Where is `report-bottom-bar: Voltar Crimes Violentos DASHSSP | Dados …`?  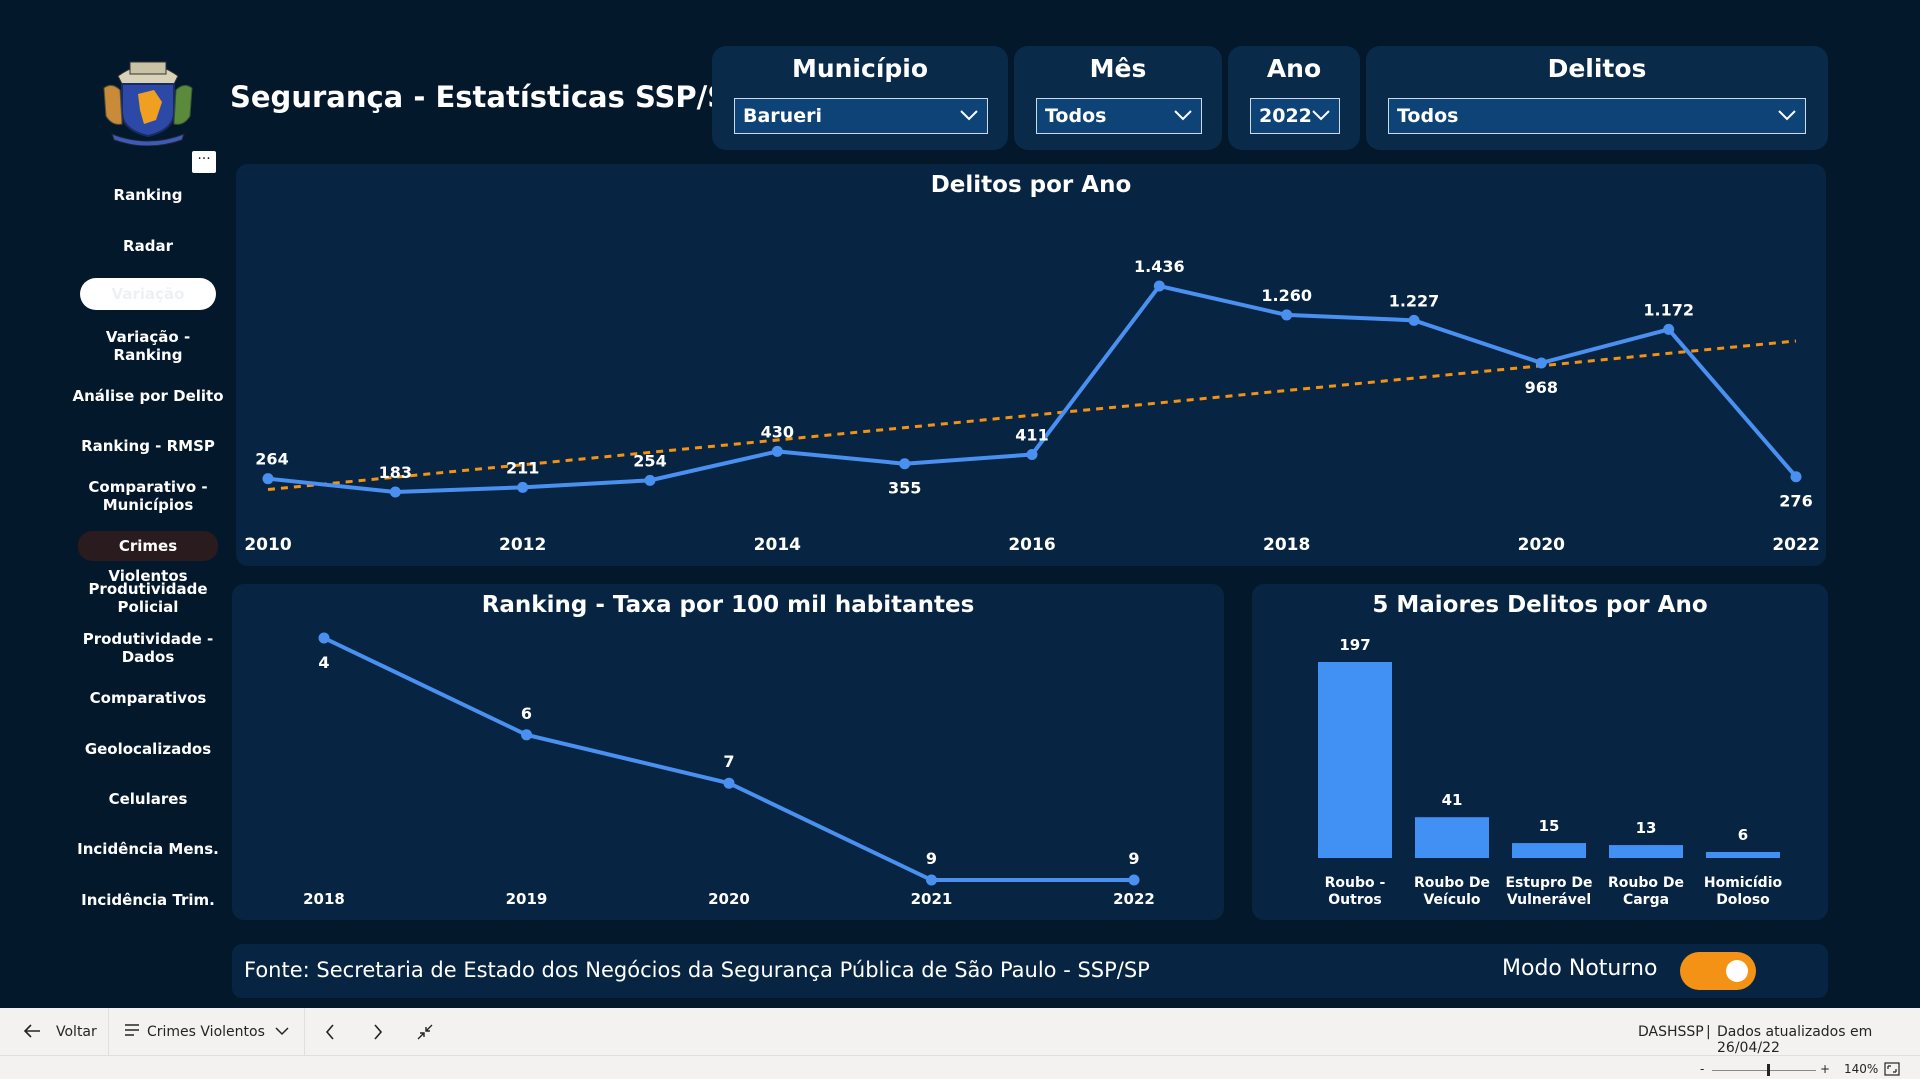 report-bottom-bar: Voltar Crimes Violentos DASHSSP | Dados … is located at coordinates (960, 1043).